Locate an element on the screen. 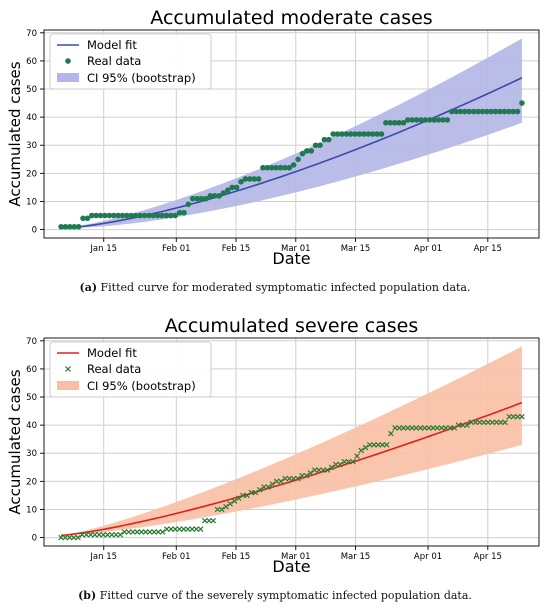 Image resolution: width=550 pixels, height=613 pixels. x-tick-label: Apr 15 is located at coordinates (488, 249).